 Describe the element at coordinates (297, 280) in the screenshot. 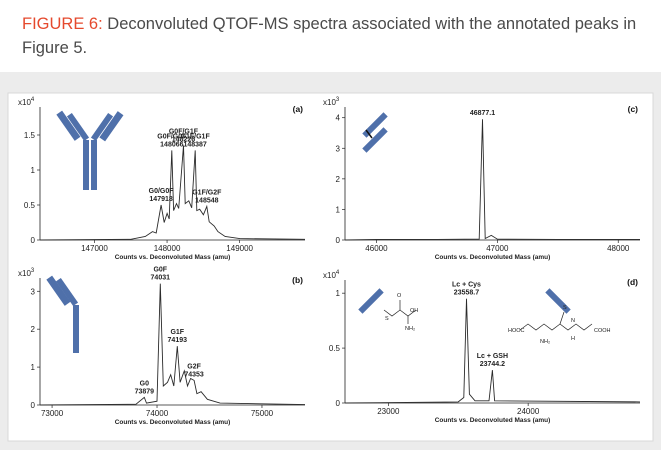

I see `panel-label: (b)` at that location.